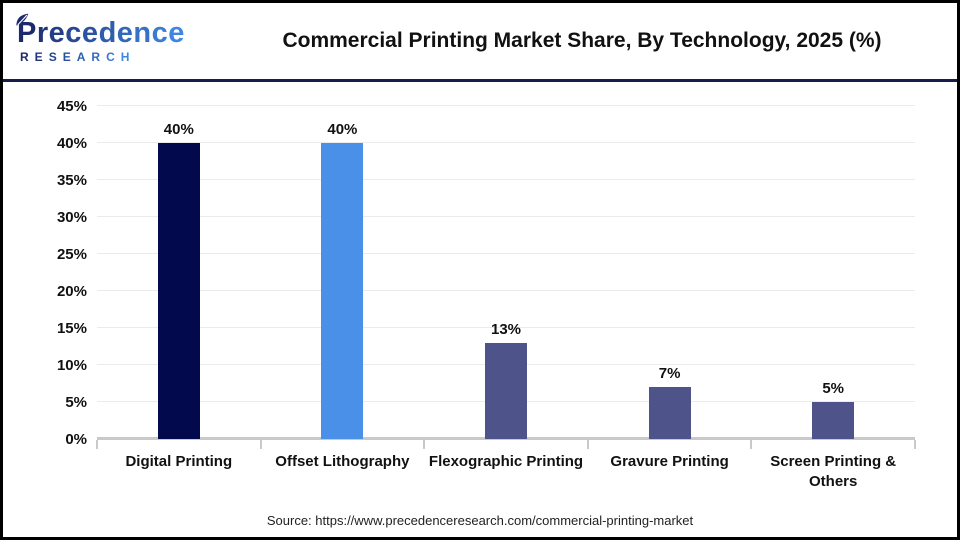  I want to click on logo-wordmark: Precedence, so click(117, 33).